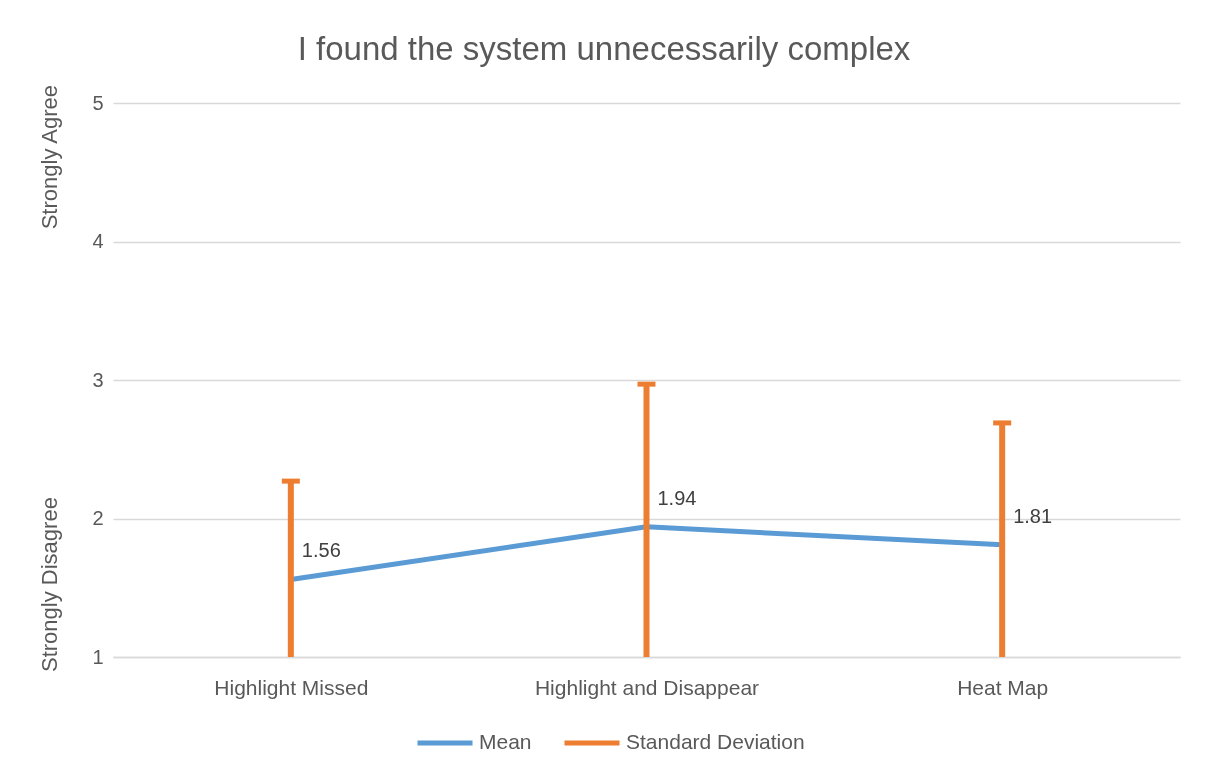 This screenshot has width=1208, height=778. I want to click on data-label: 1.56, so click(321, 550).